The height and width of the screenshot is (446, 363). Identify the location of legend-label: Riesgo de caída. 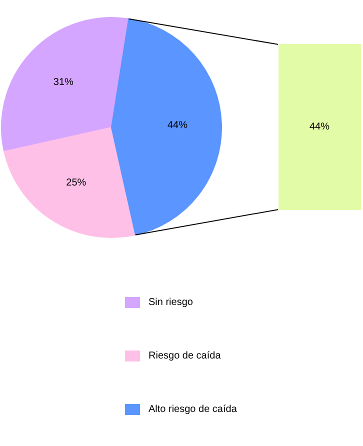
(185, 356).